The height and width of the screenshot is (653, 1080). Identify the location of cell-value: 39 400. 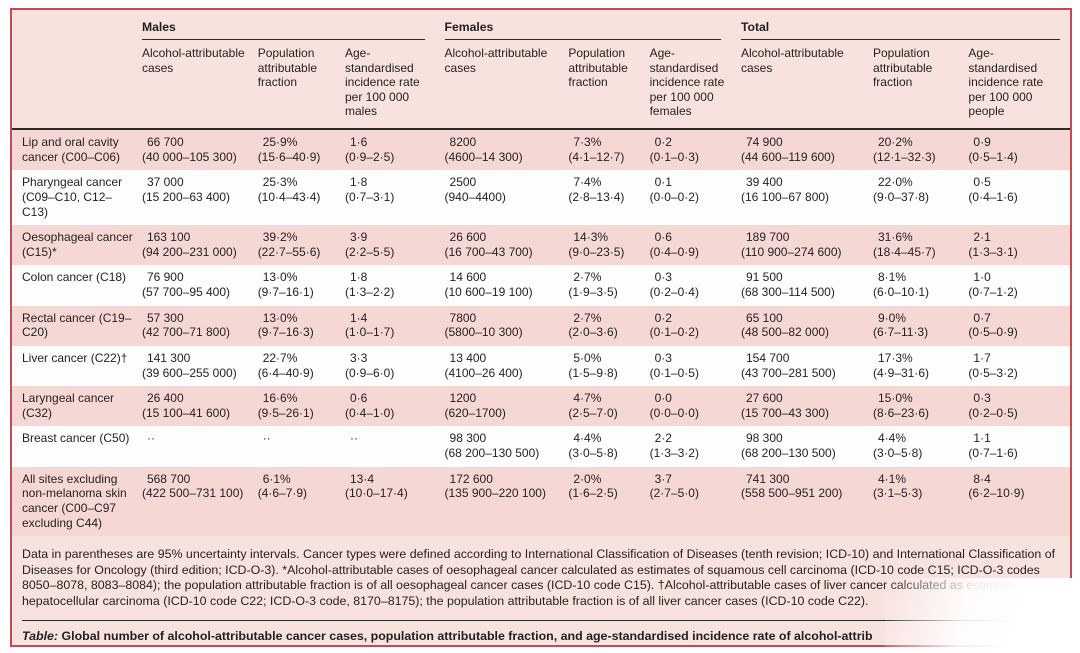
(764, 182).